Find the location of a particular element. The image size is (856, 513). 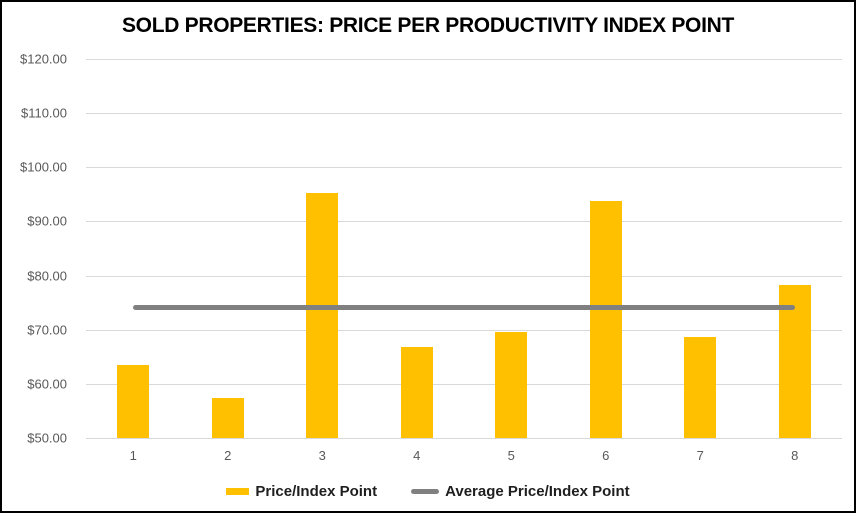

legend-item-price-index-point: Price/Index Point is located at coordinates (301, 491).